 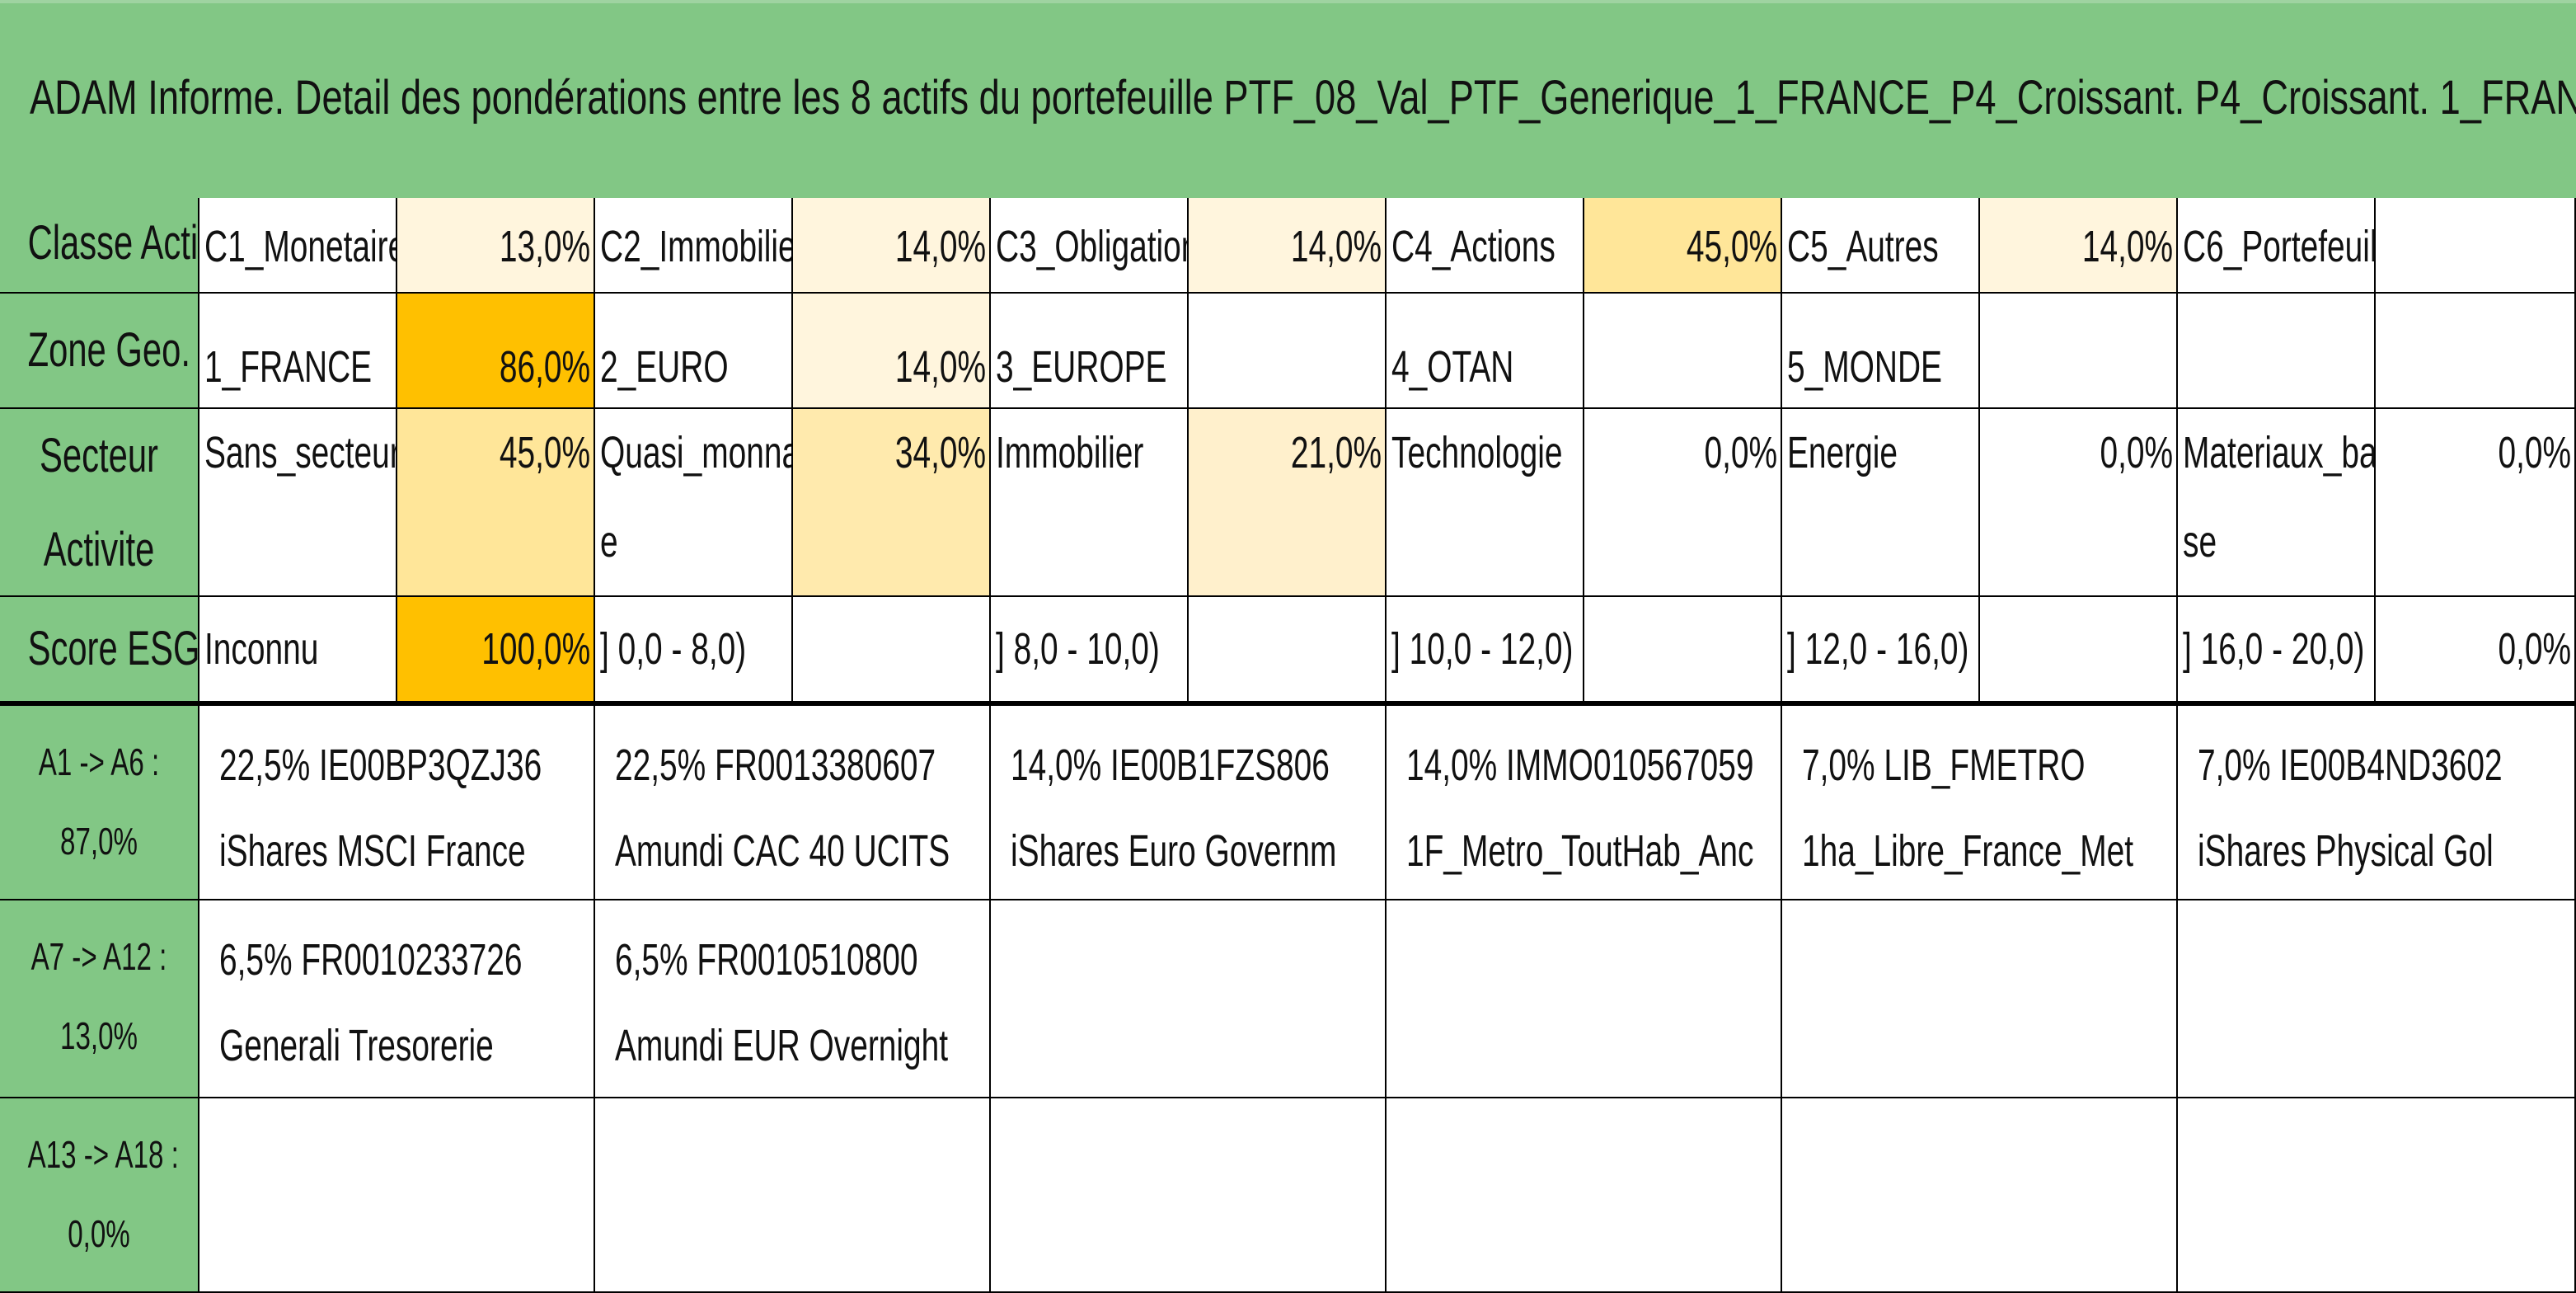 What do you see at coordinates (793, 801) in the screenshot?
I see `asset-cell: 22,5% FR0013380607 Amundi CAC 40 UCITS` at bounding box center [793, 801].